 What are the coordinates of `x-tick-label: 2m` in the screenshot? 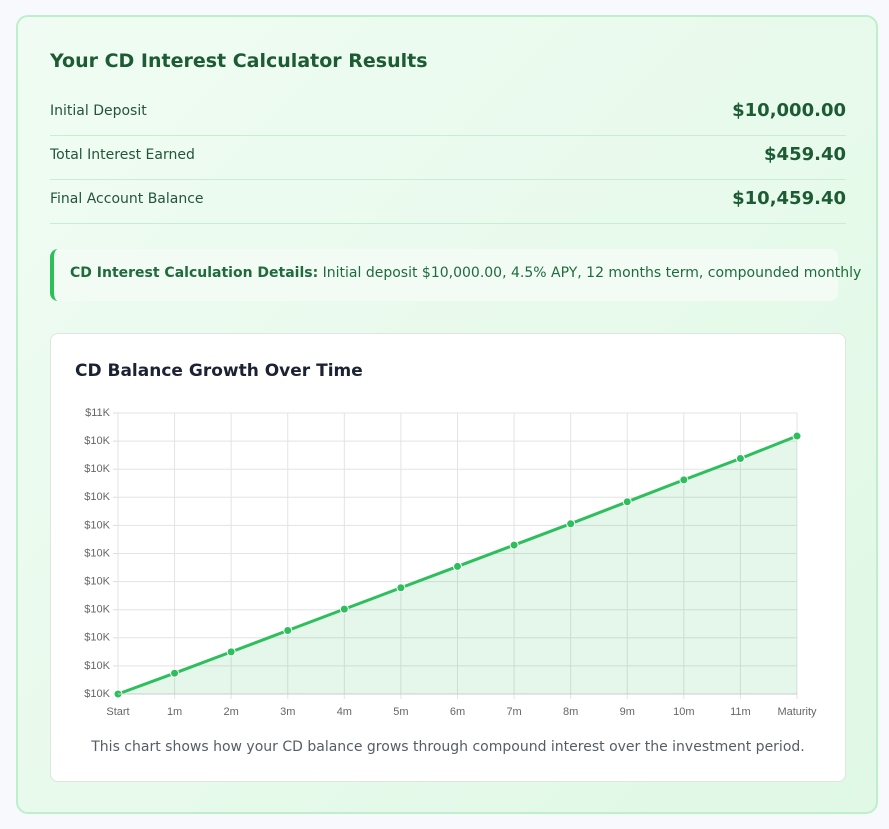 It's located at (231, 712).